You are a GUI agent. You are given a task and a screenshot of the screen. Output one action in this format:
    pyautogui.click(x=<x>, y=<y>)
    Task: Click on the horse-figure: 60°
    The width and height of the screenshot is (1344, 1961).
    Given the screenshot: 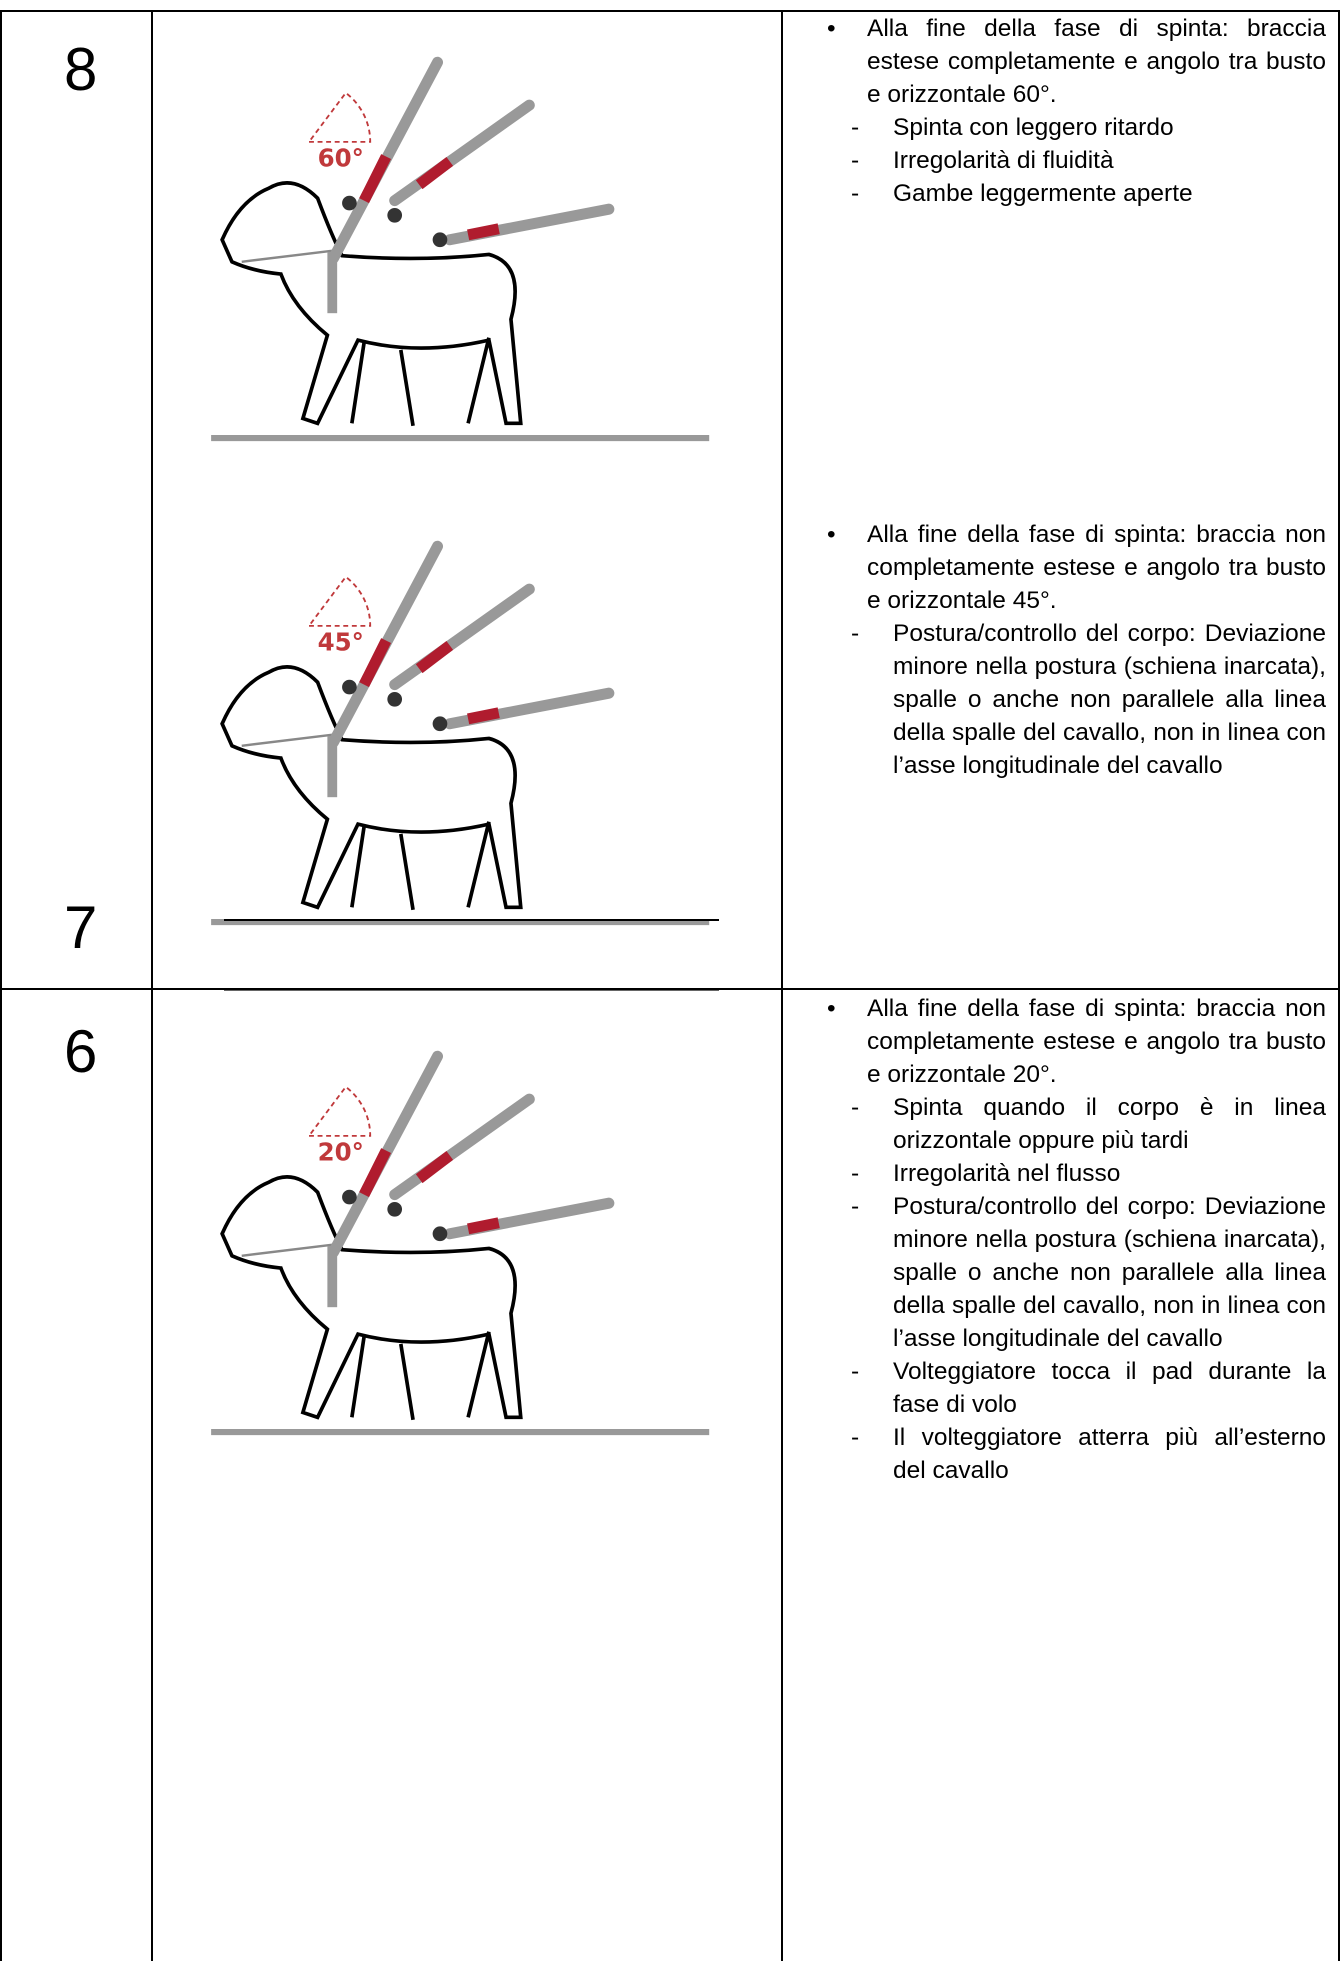 What is the action you would take?
    pyautogui.click(x=462, y=252)
    